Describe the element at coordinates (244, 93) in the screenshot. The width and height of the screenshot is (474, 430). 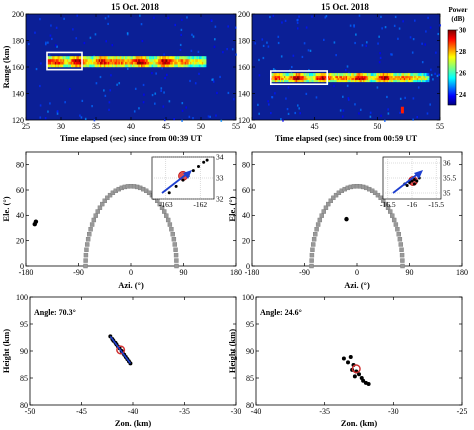
I see `y-tick-label: 140` at that location.